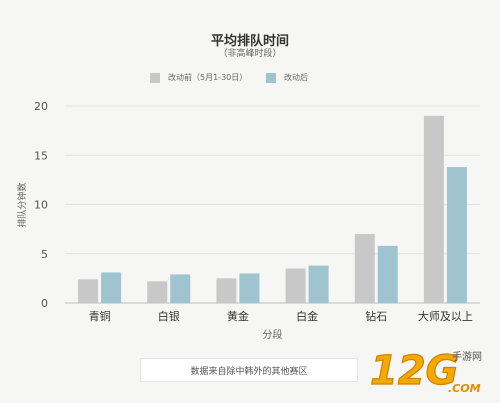 The width and height of the screenshot is (500, 403). I want to click on legend-item-before: 改动前（5月1-30日）, so click(198, 77).